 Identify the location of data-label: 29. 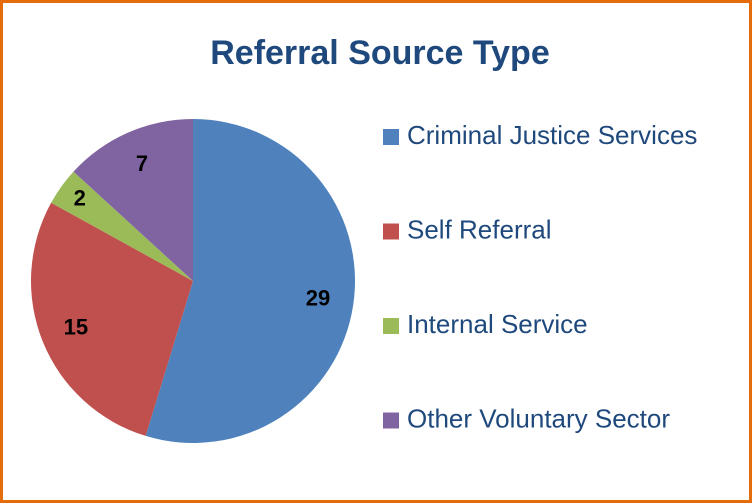
(318, 297).